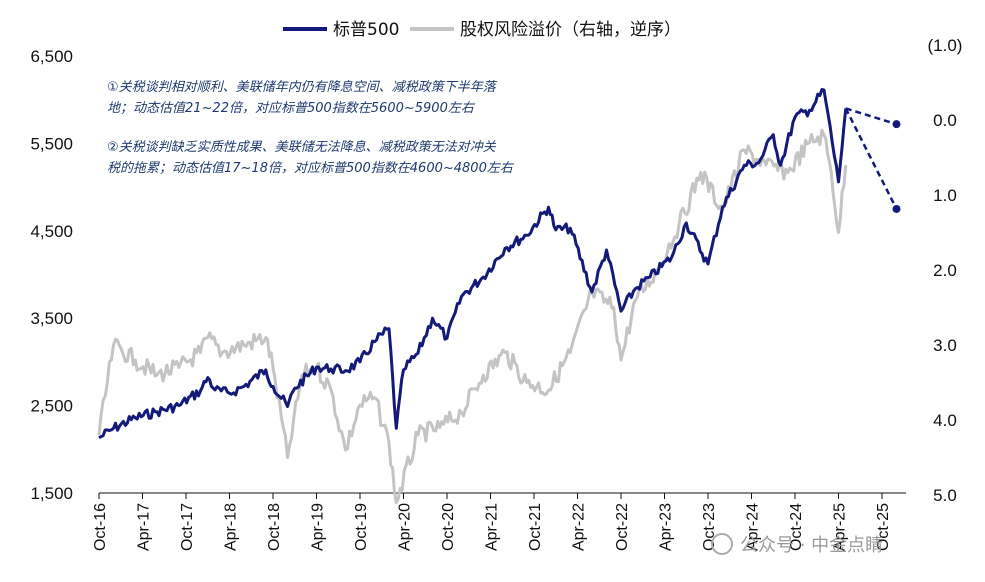  What do you see at coordinates (883, 527) in the screenshot?
I see `x-tick-label: Oct-25` at bounding box center [883, 527].